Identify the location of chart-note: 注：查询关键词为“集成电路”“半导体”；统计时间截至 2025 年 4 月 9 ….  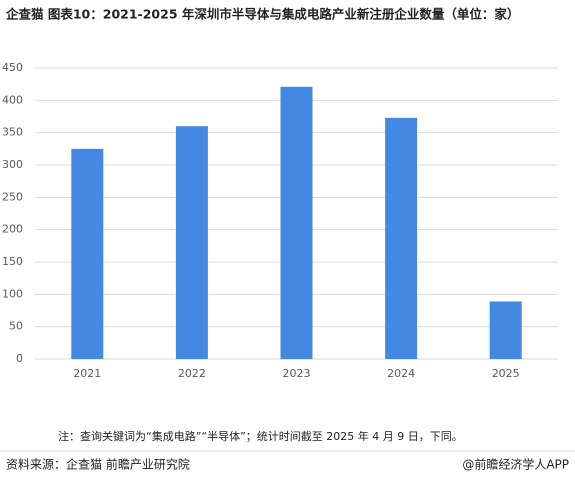
(260, 436).